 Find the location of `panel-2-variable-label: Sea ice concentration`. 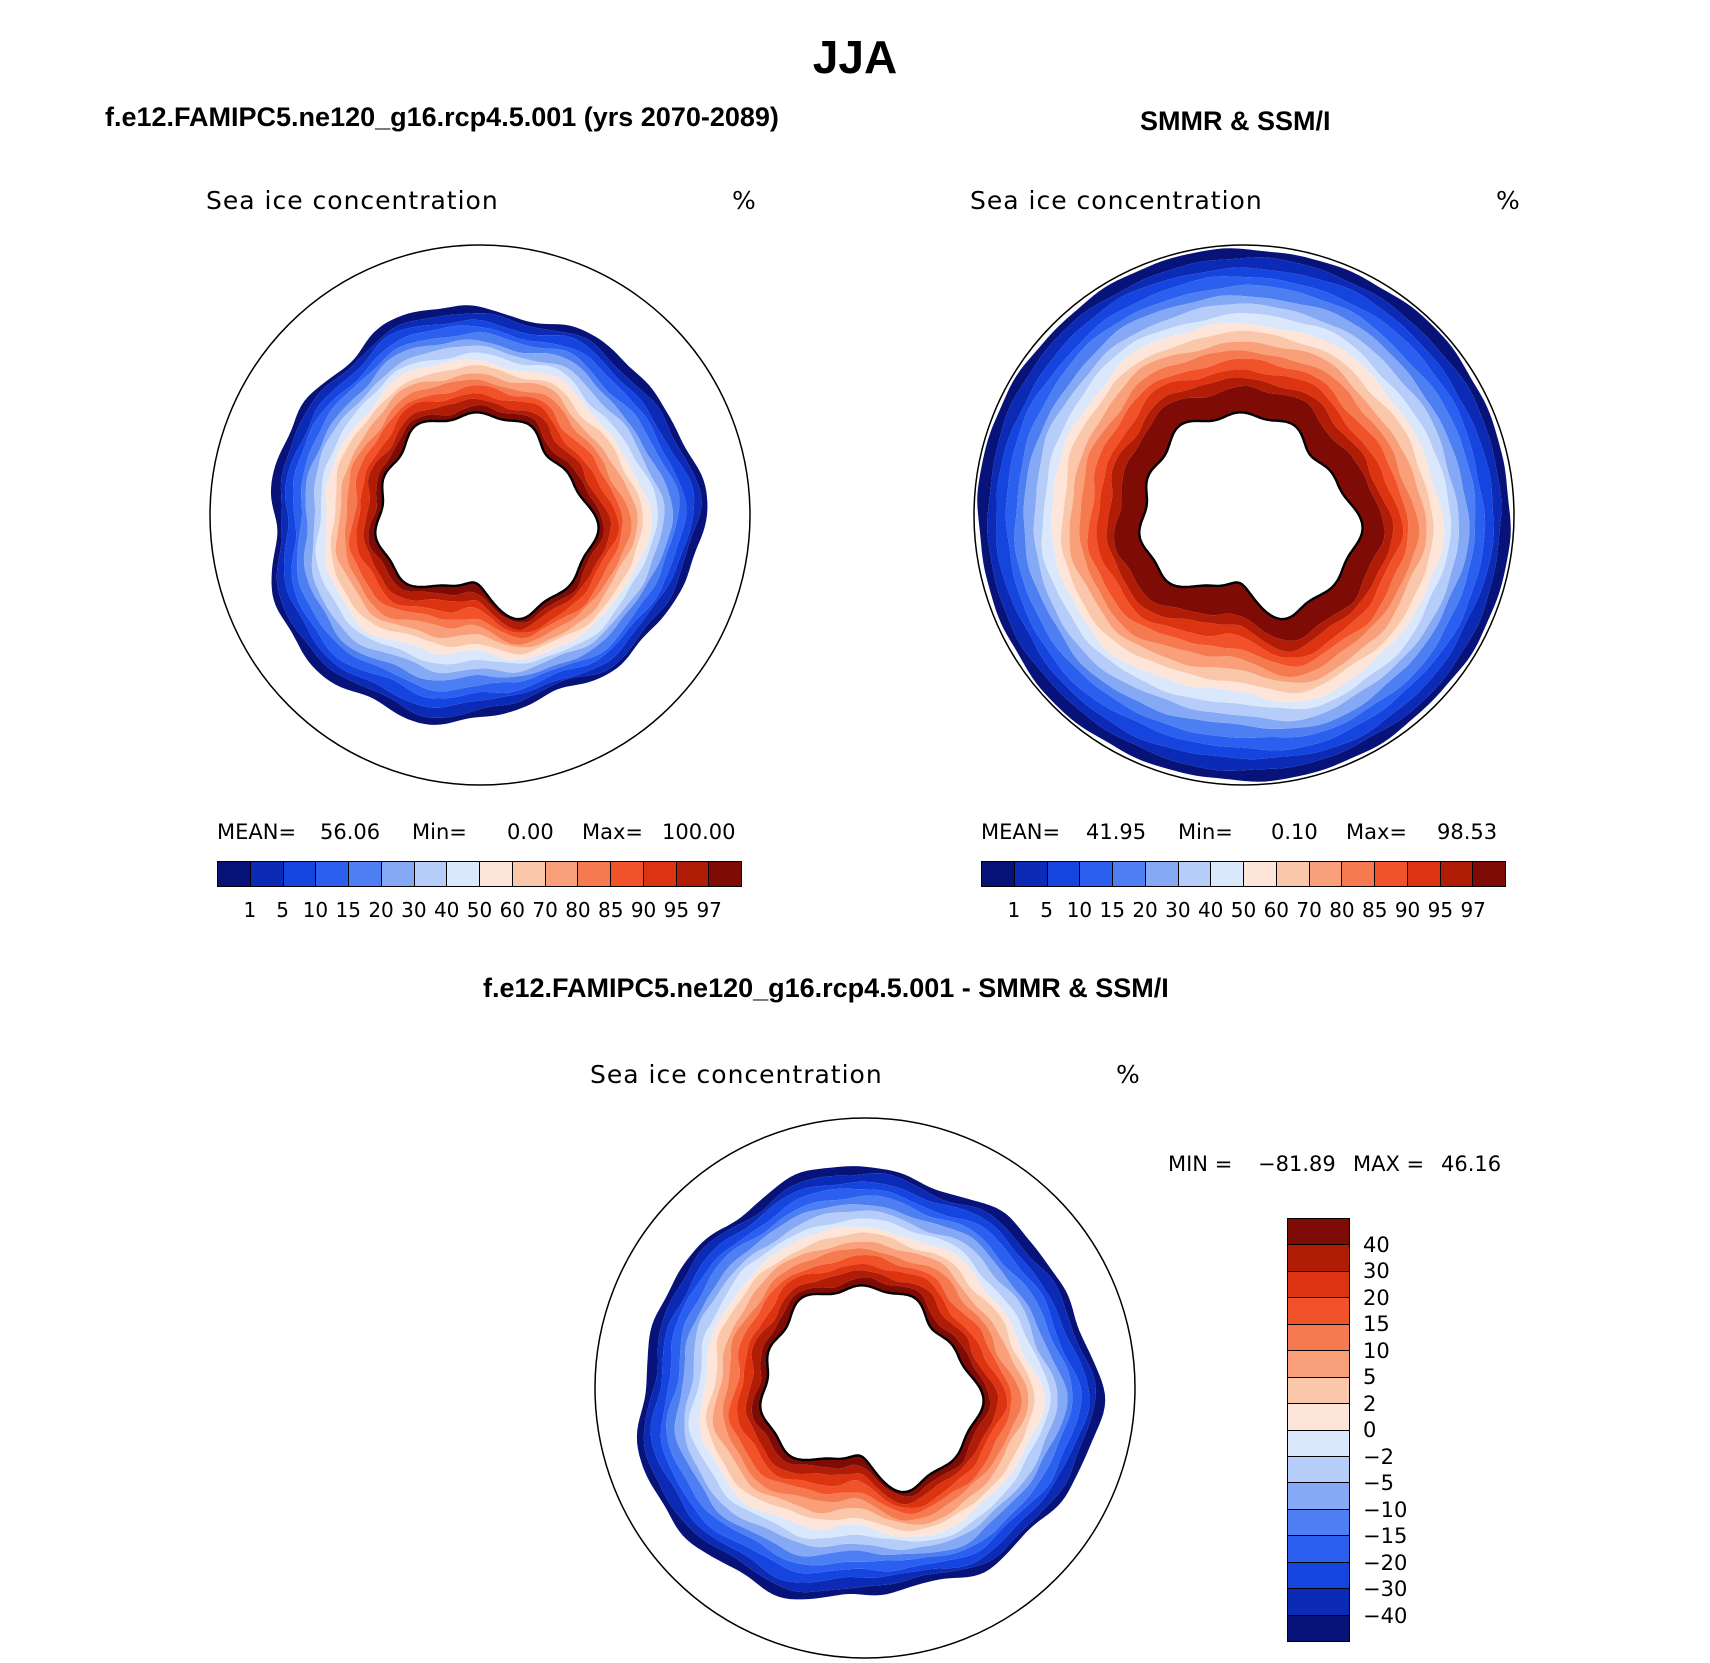

panel-2-variable-label: Sea ice concentration is located at coordinates (1116, 200).